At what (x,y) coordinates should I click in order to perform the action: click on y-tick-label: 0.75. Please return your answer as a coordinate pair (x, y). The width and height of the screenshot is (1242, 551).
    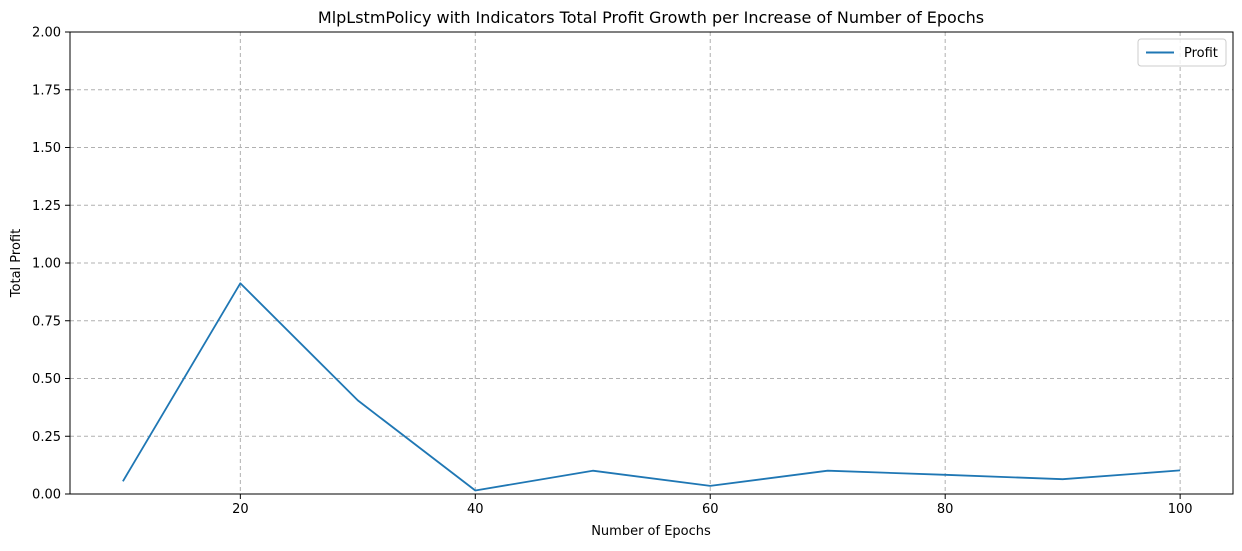
    Looking at the image, I should click on (46, 321).